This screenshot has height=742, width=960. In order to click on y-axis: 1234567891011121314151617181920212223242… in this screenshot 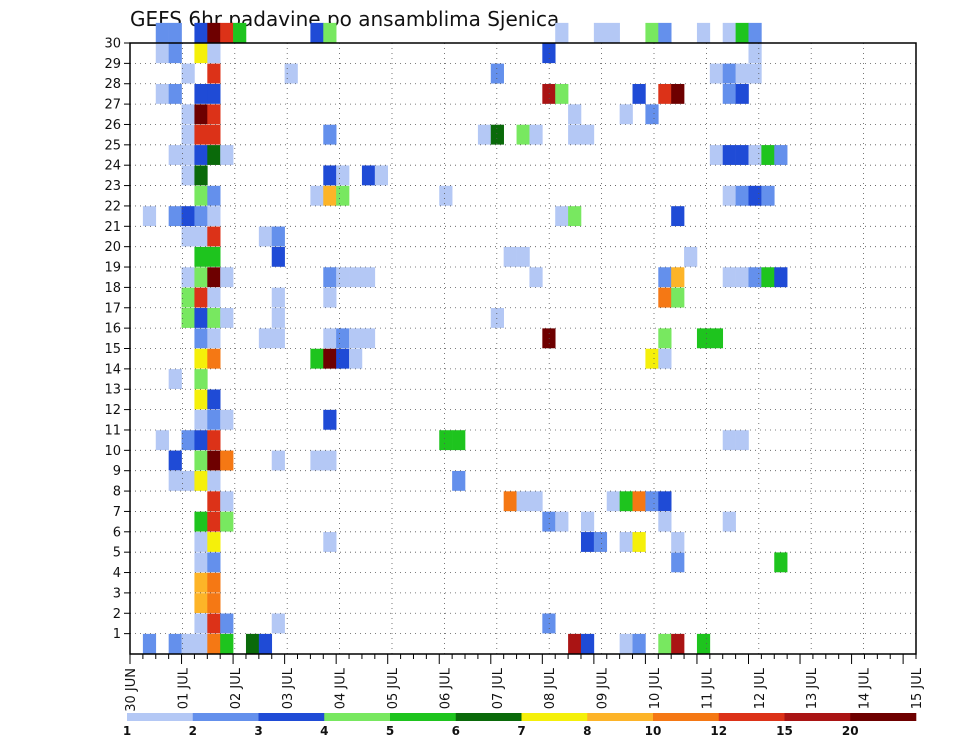, I will do `click(117, 339)`.